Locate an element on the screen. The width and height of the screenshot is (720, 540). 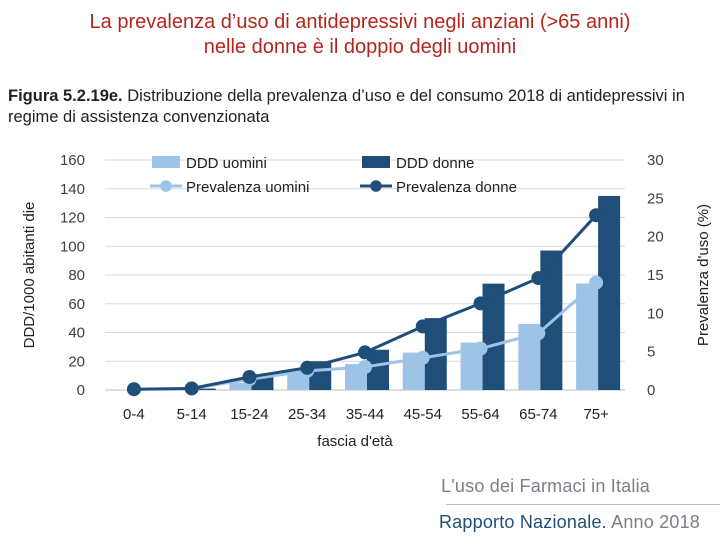
x-tick-label: 25-34 is located at coordinates (307, 414).